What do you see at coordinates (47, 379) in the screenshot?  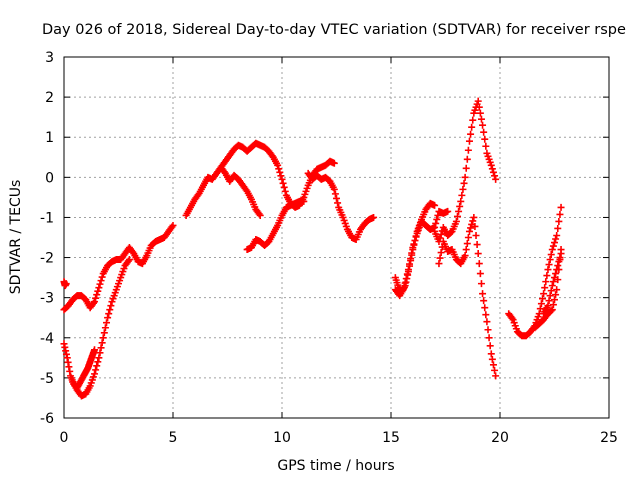 I see `y-tick-label: -5` at bounding box center [47, 379].